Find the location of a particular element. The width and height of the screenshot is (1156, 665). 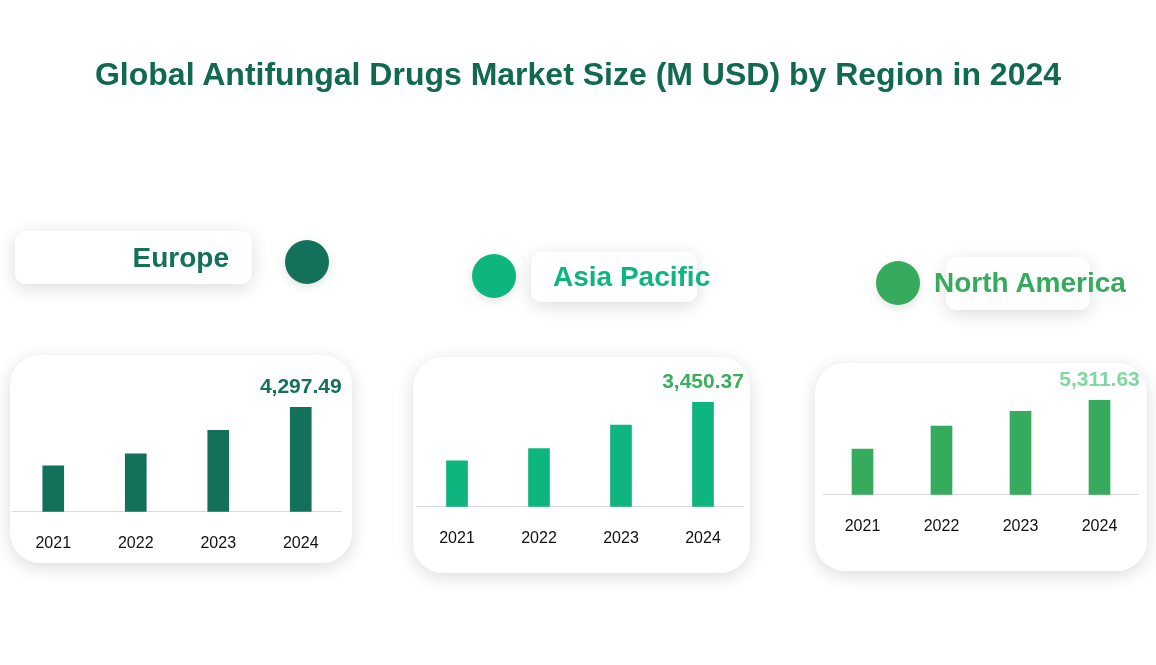

data-label: 5,311.63 is located at coordinates (1099, 379).